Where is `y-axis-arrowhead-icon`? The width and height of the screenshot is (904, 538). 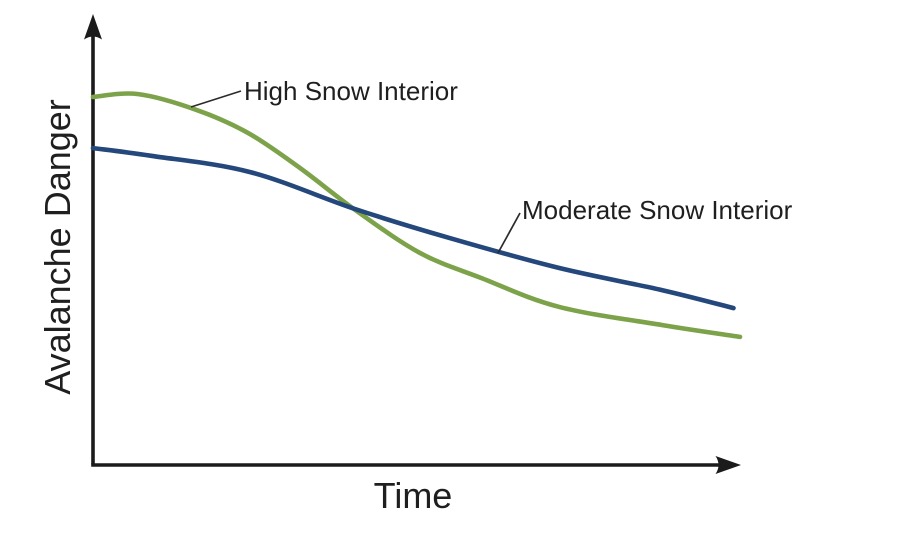
y-axis-arrowhead-icon is located at coordinates (93, 27).